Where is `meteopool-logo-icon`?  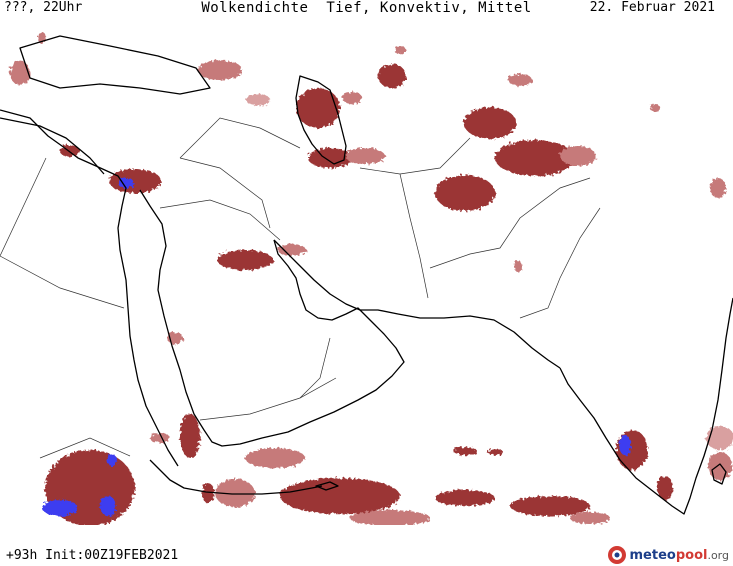
meteopool-logo-icon is located at coordinates (616, 555).